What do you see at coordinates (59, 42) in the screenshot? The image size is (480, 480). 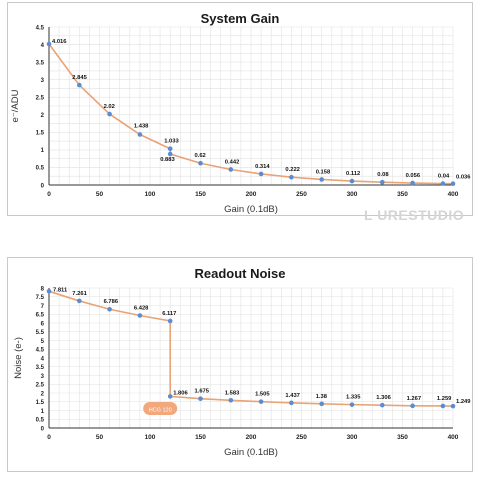 I see `data-label: 4.016` at bounding box center [59, 42].